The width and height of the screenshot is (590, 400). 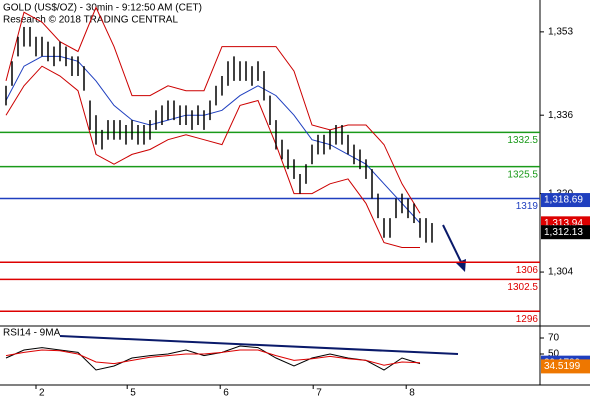 I want to click on level-label: 1302.5, so click(x=522, y=287).